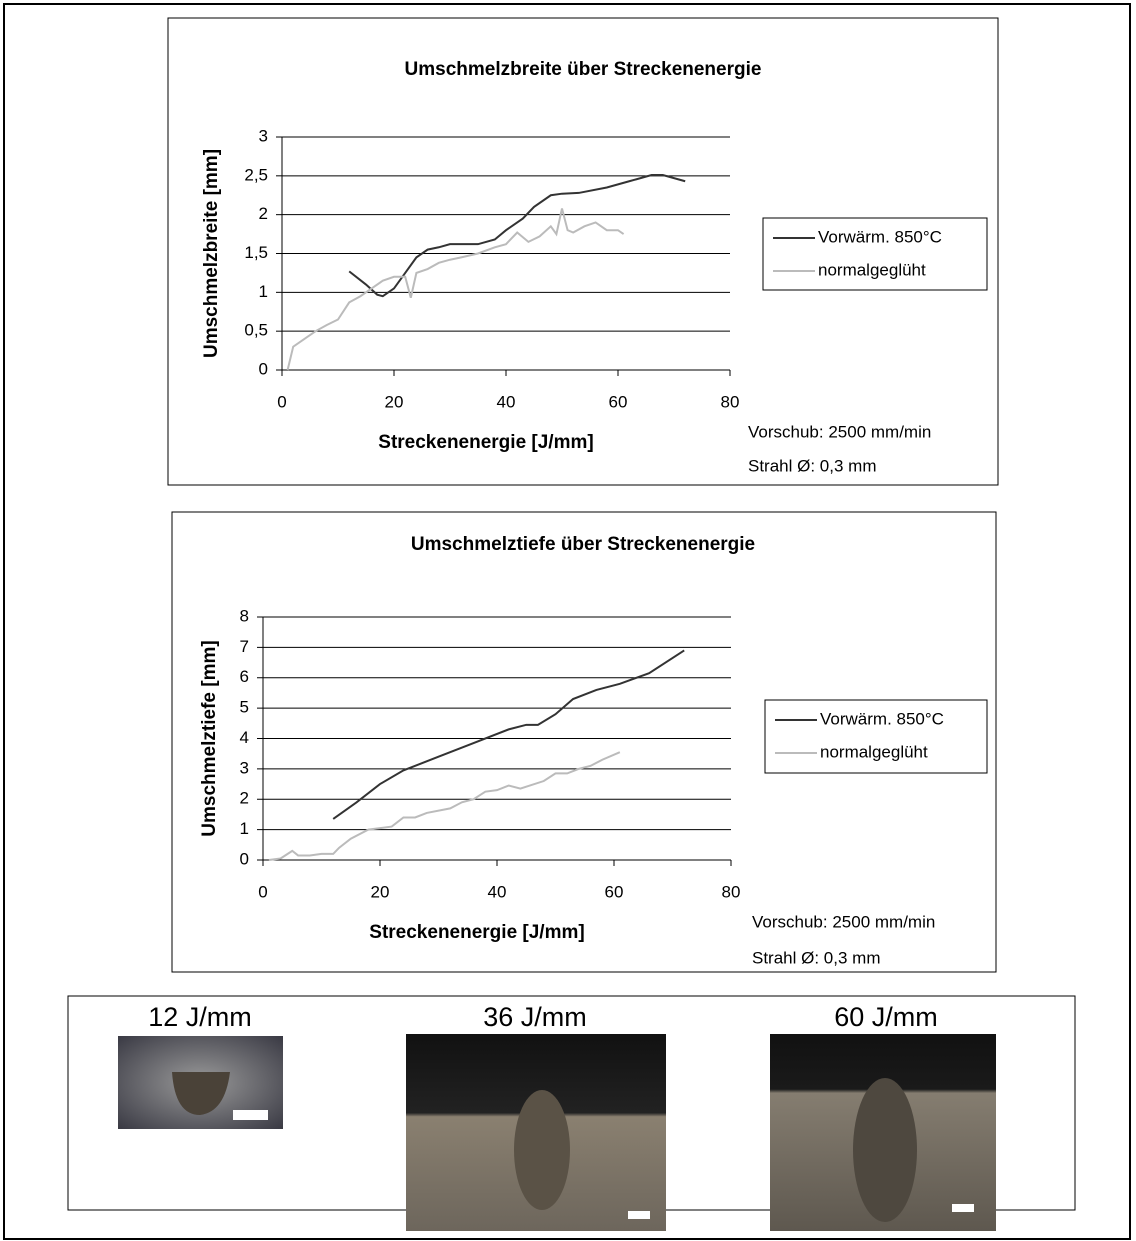 The image size is (1136, 1241). I want to click on chart-title: Umschmelztiefe über Streckenenergie, so click(583, 544).